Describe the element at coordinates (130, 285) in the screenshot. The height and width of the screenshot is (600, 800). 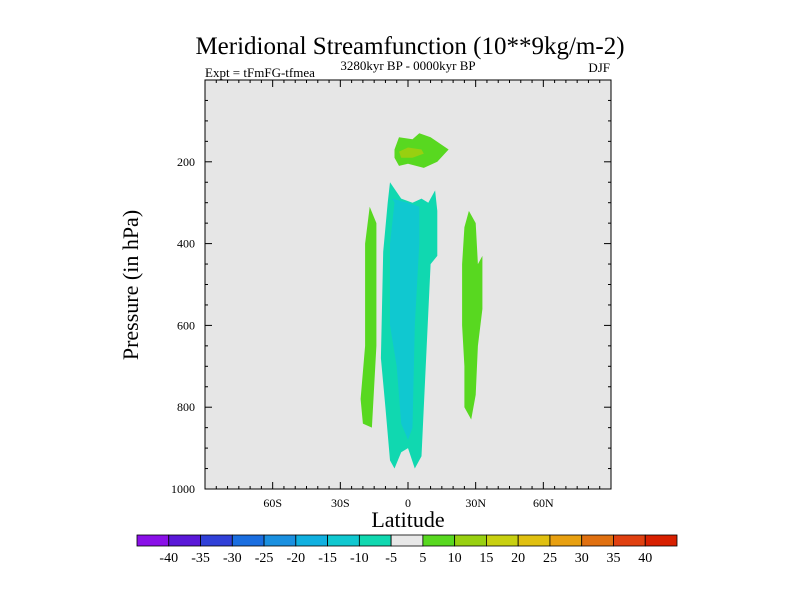
I see `y-axis-label: Pressure (in hPa)` at that location.